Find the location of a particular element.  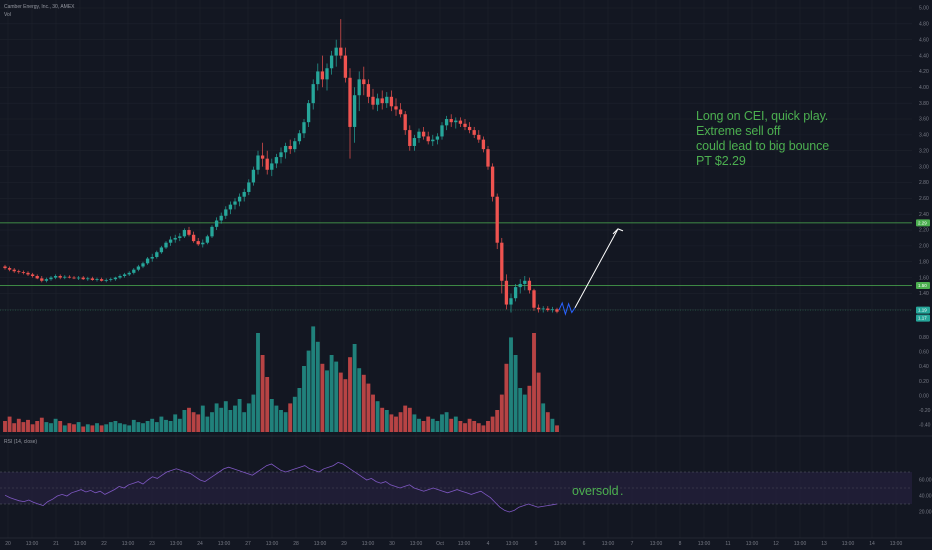

rsi-line is located at coordinates (281, 487).